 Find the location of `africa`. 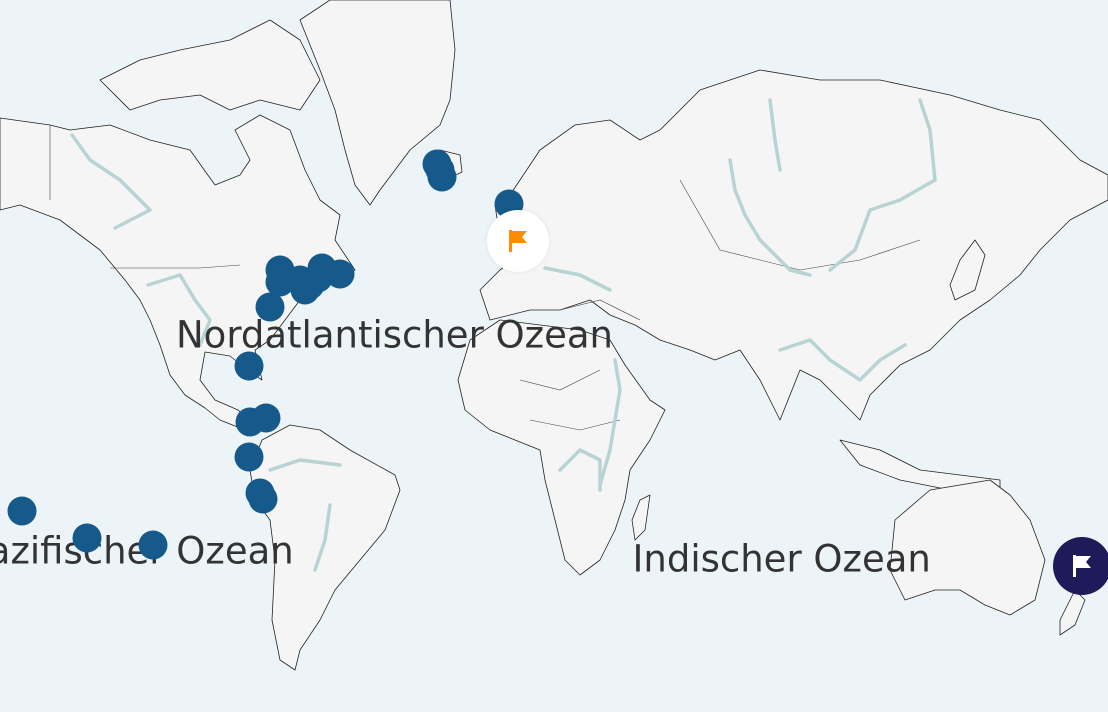

africa is located at coordinates (561, 447).